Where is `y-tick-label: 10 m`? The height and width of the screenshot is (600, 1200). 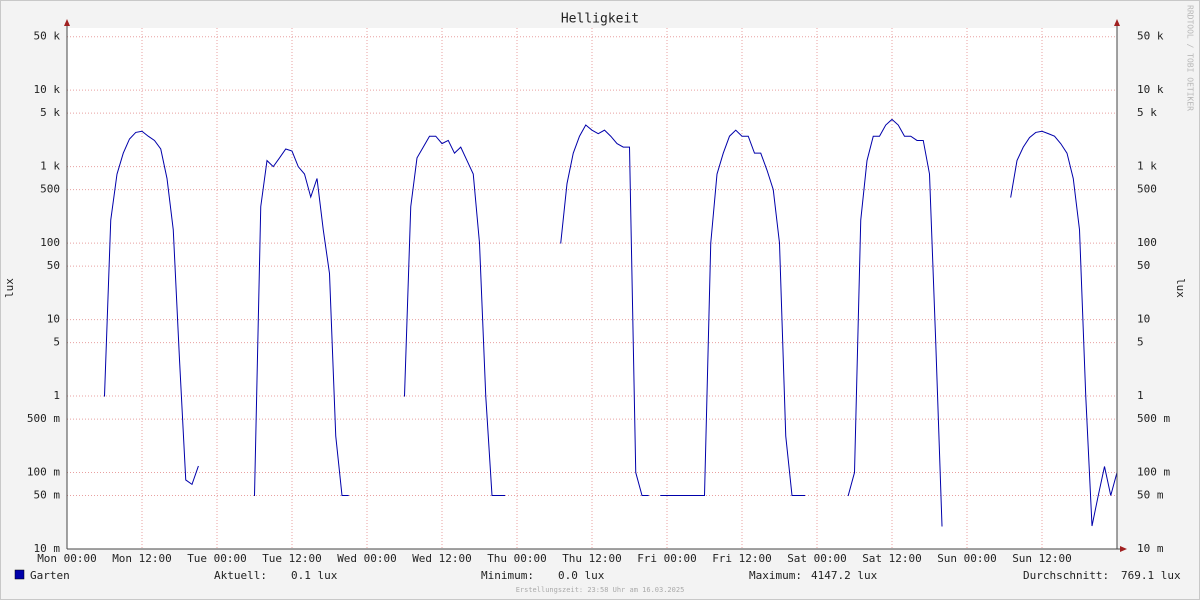
y-tick-label: 10 m is located at coordinates (47, 548).